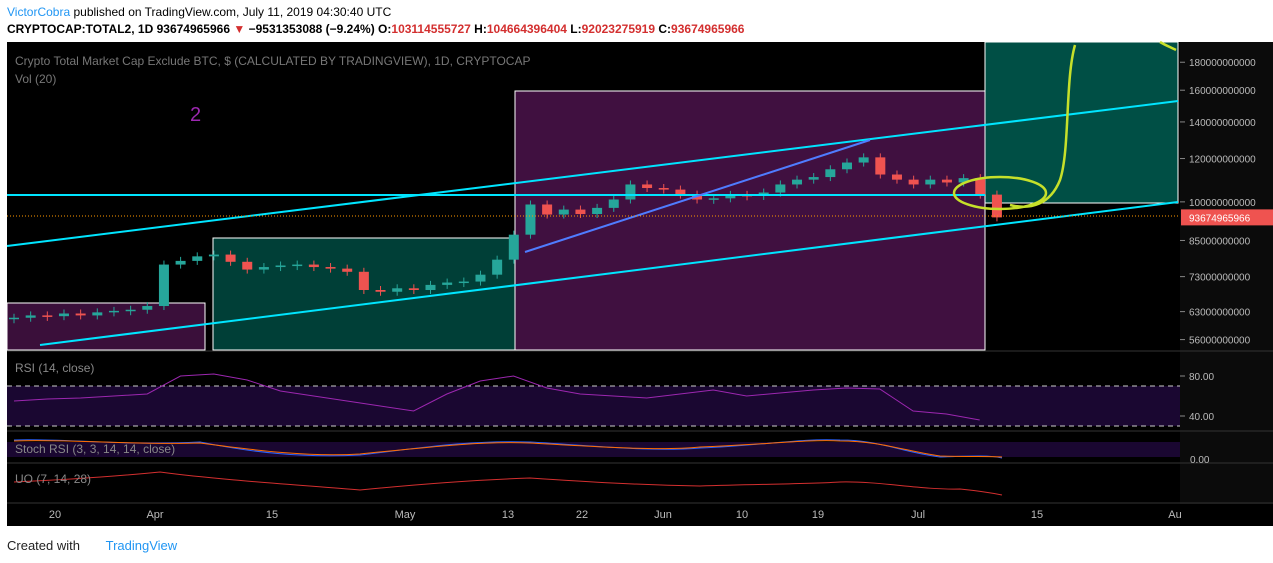  Describe the element at coordinates (708, 29) in the screenshot. I see `close: 93674965966` at that location.